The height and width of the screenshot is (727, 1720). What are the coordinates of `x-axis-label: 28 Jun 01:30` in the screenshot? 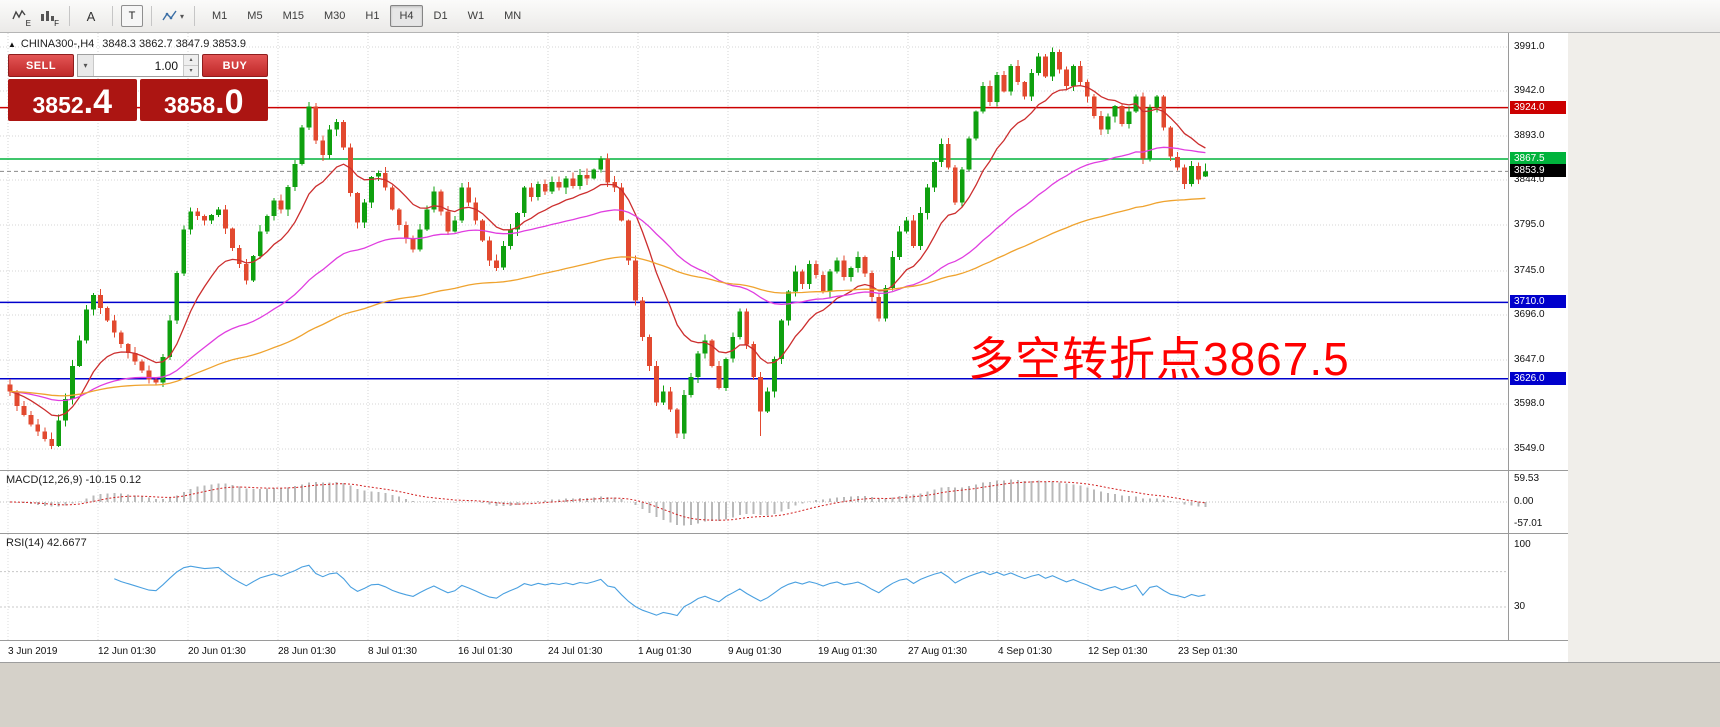 It's located at (307, 651).